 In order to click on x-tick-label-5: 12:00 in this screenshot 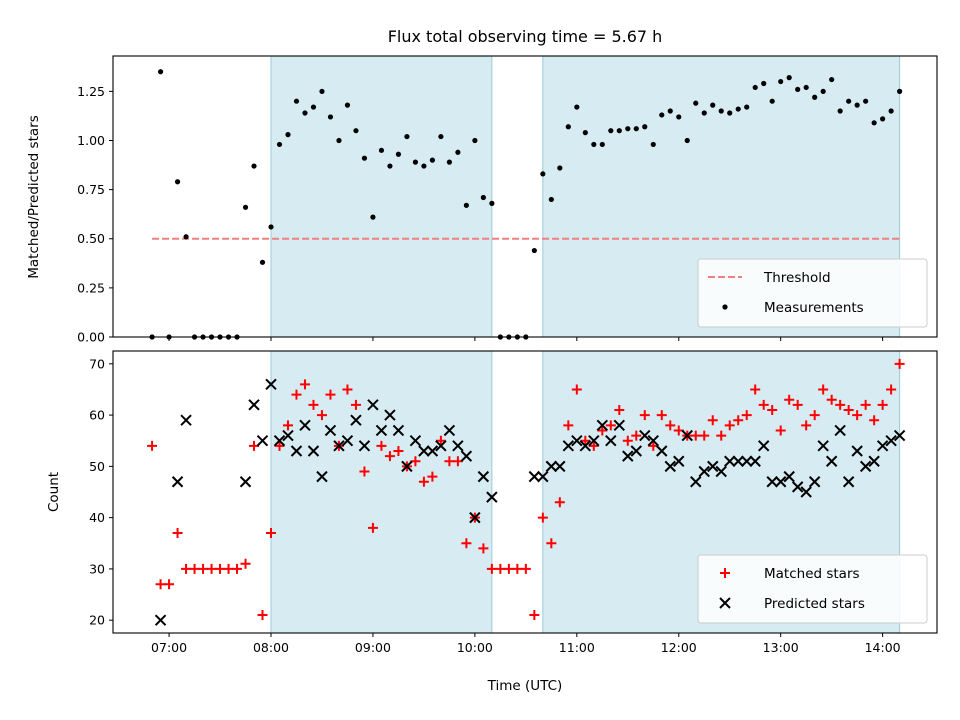, I will do `click(679, 647)`.